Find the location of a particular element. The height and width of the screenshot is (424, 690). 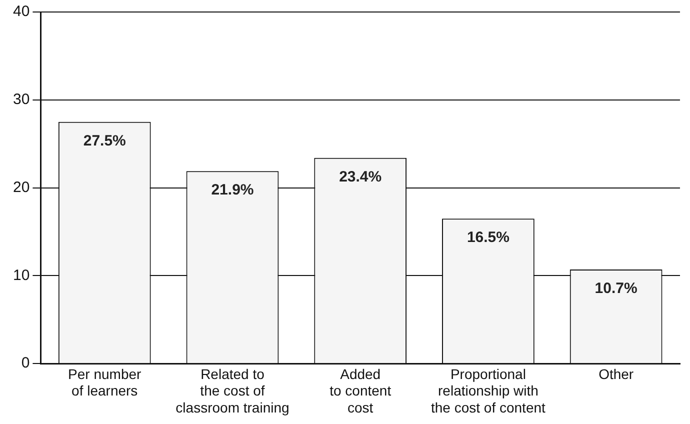

data-label: 21.9% is located at coordinates (232, 190).